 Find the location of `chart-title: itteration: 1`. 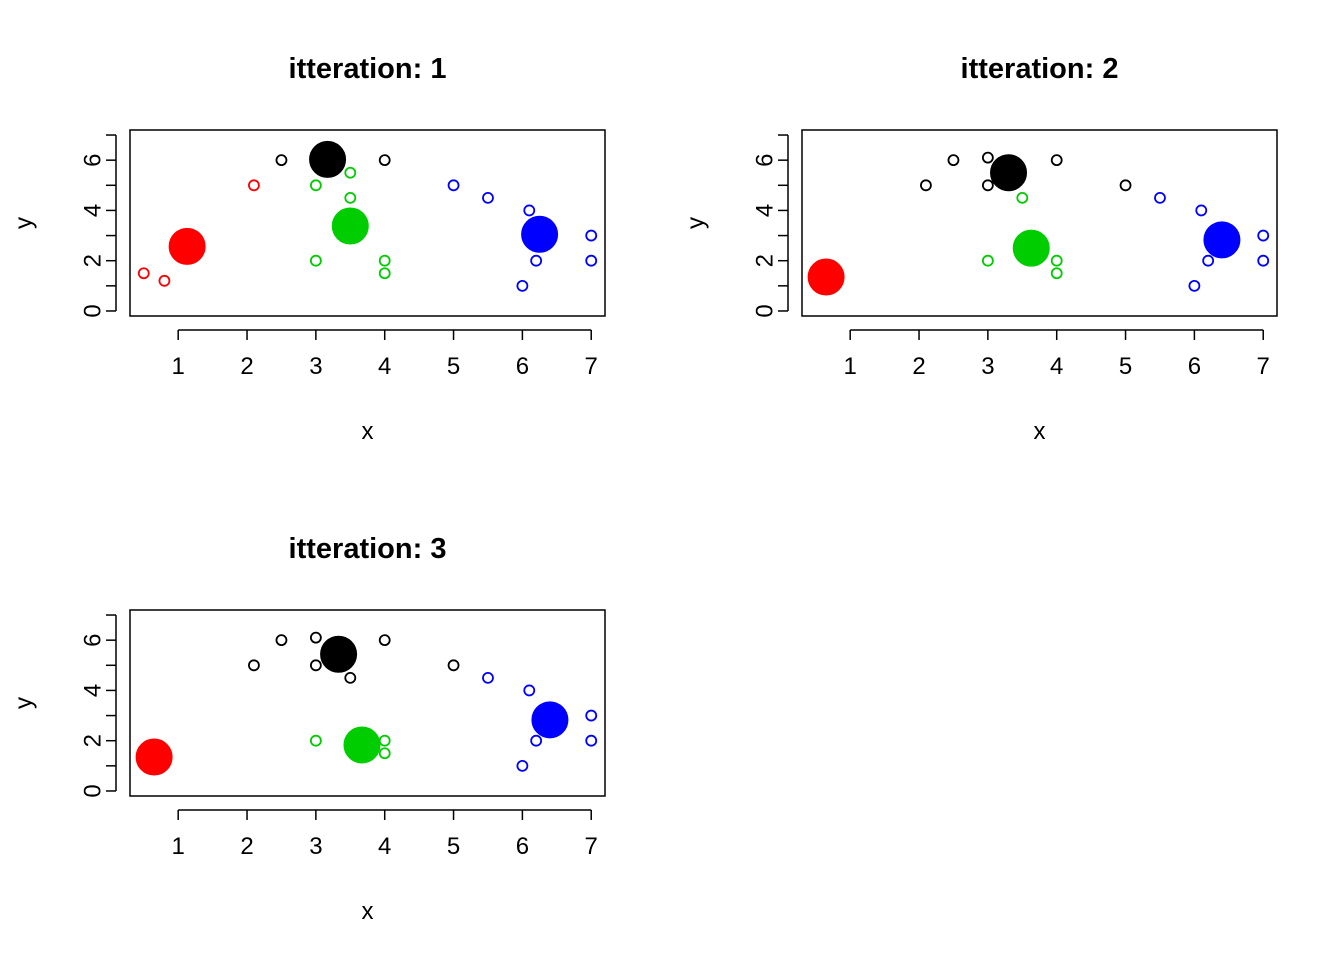

chart-title: itteration: 1 is located at coordinates (368, 69).